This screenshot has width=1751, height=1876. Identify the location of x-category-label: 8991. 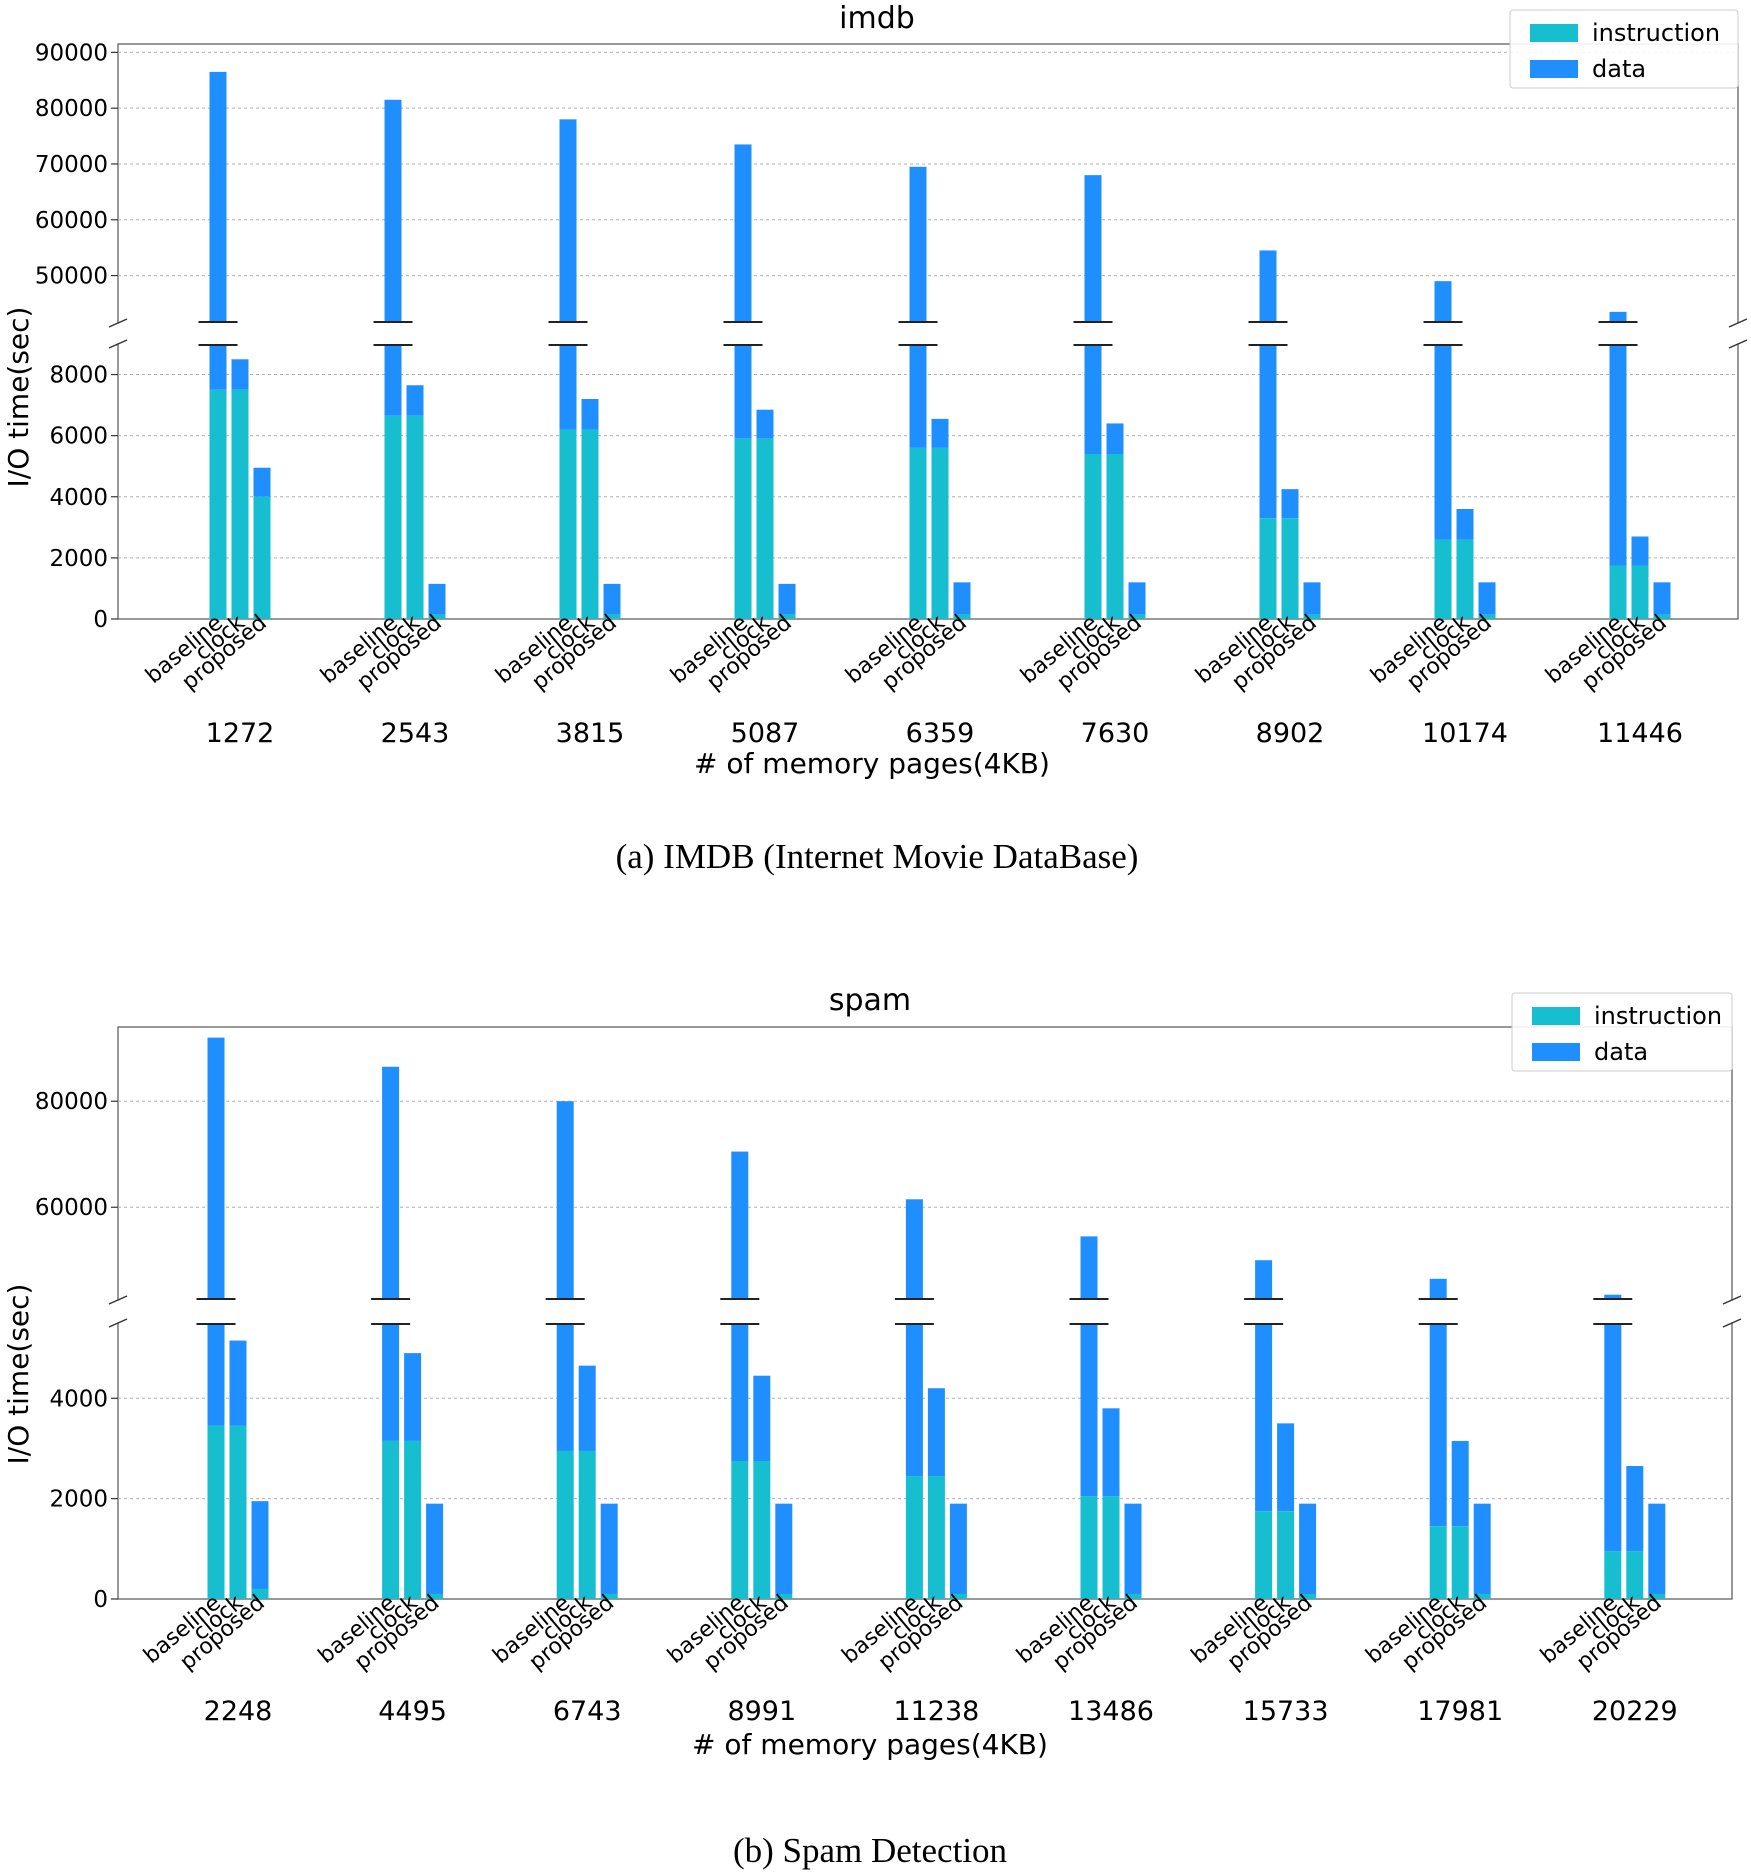
(761, 1711).